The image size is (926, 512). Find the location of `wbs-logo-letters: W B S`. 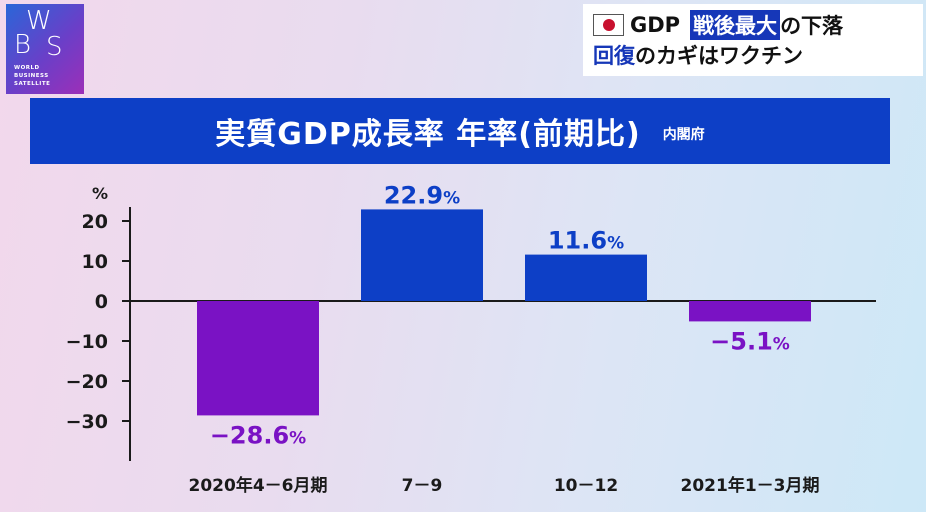

wbs-logo-letters: W B S is located at coordinates (45, 36).